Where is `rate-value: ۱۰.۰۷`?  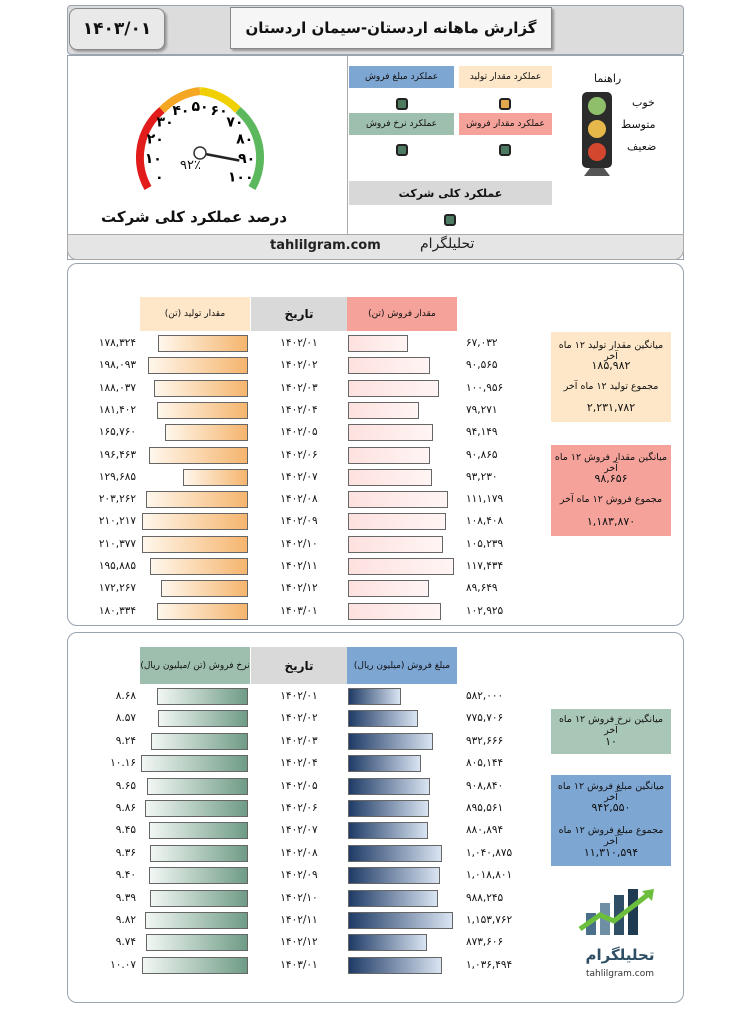
rate-value: ۱۰.۰۷ is located at coordinates (123, 964).